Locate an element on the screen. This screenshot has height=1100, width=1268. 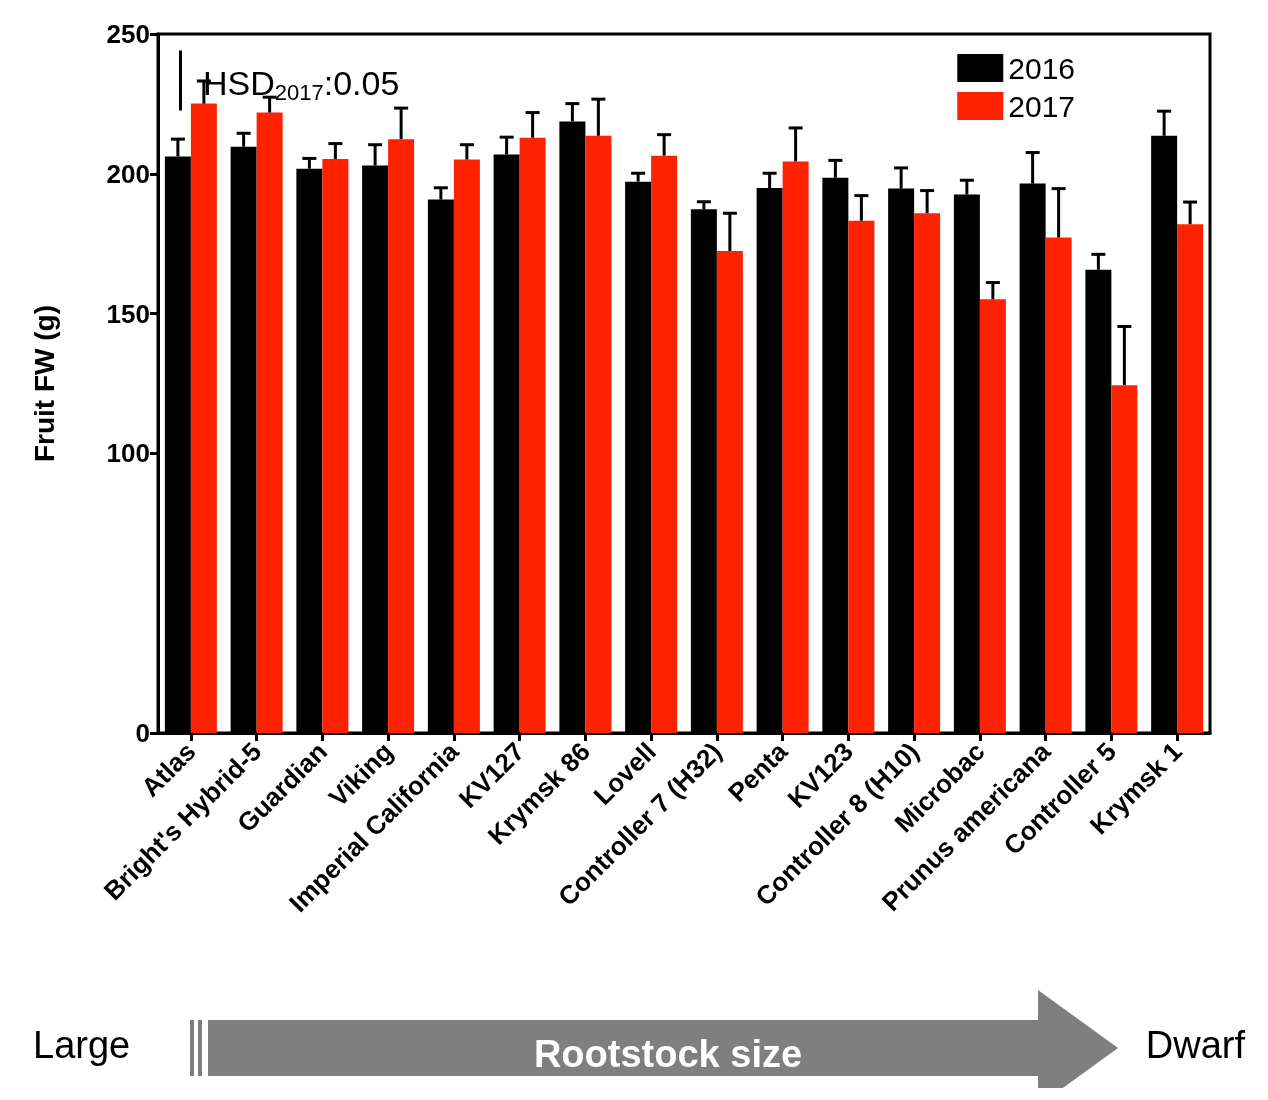
text: Rootstock size is located at coordinates (668, 1054).